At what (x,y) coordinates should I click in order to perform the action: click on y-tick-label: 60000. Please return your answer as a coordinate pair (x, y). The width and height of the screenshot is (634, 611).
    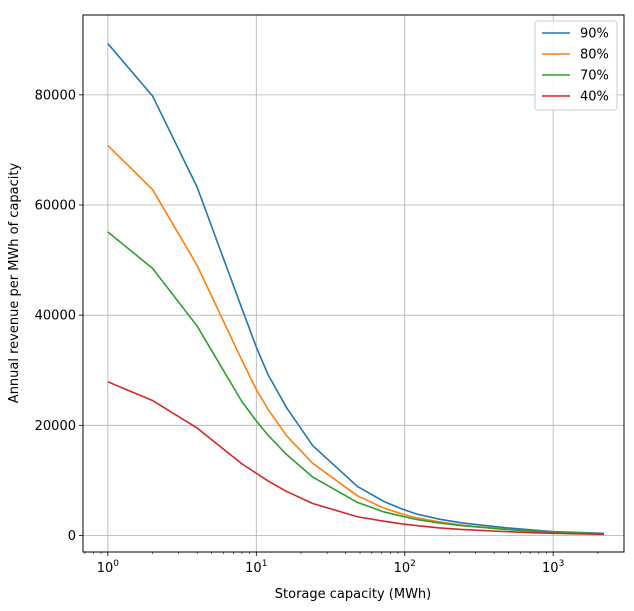
    Looking at the image, I should click on (55, 206).